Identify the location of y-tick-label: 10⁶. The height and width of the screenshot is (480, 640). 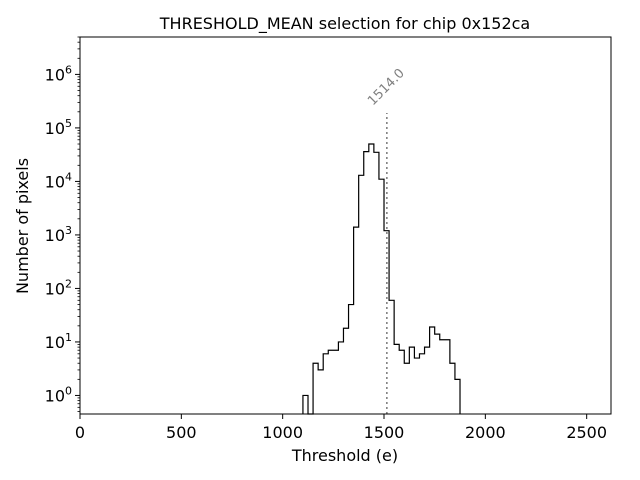
(58, 73).